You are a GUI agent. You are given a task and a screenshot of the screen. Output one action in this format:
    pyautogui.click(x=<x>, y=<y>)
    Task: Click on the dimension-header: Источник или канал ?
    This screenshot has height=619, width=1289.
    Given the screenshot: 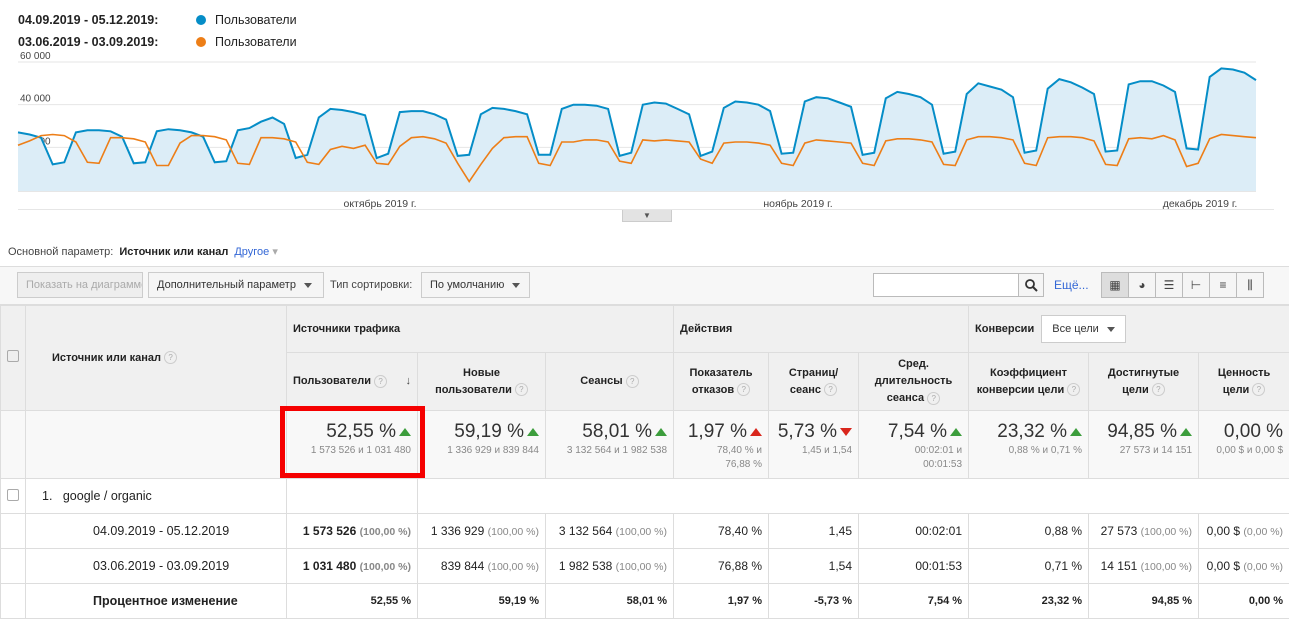 What is the action you would take?
    pyautogui.click(x=156, y=358)
    